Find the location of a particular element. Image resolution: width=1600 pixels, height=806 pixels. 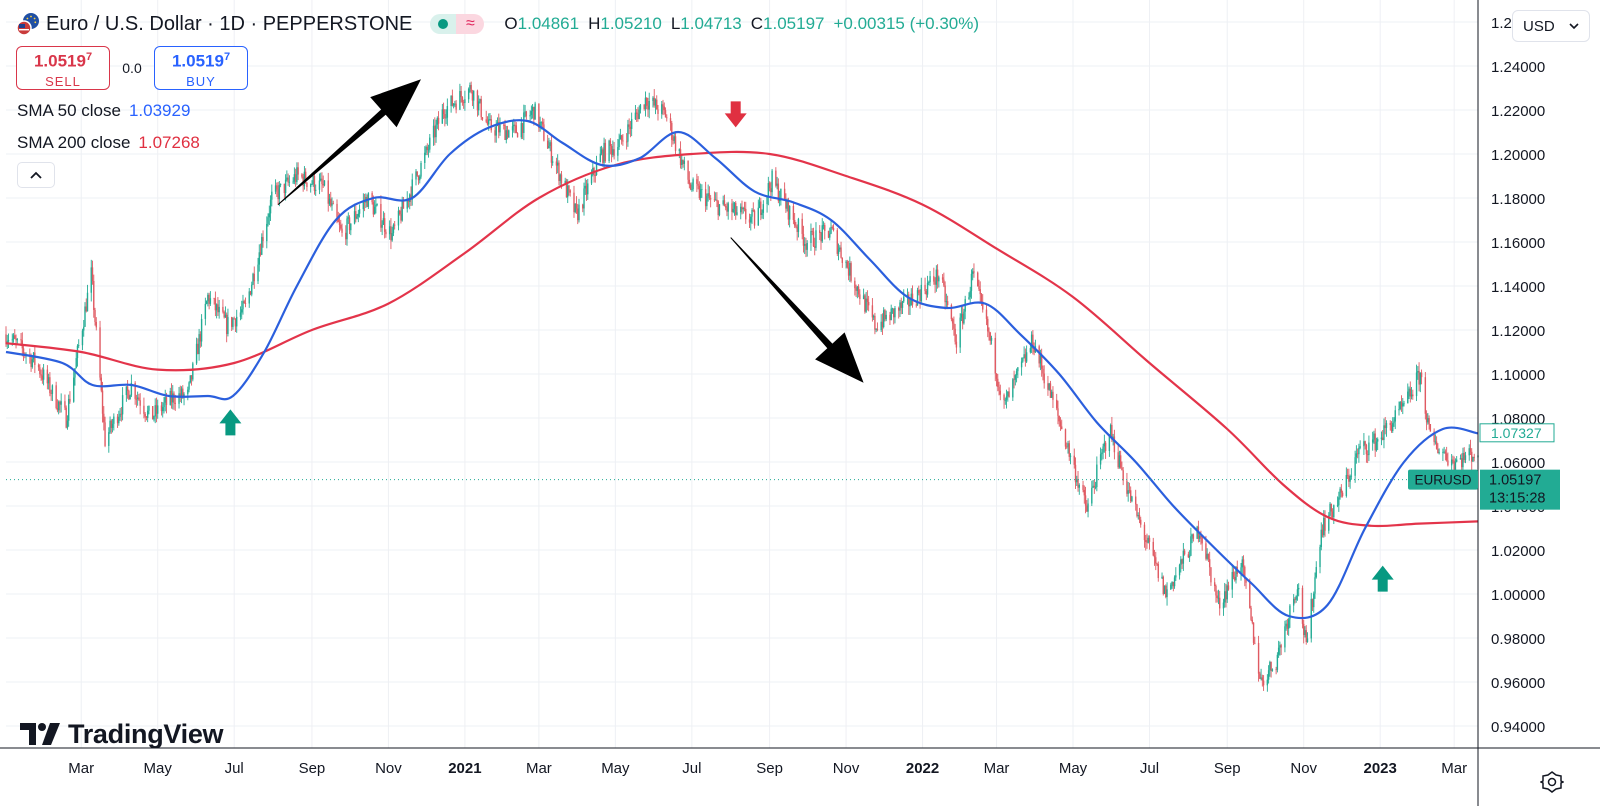

indicator-sma-50: SMA 50 close 1.03929 is located at coordinates (103, 111).